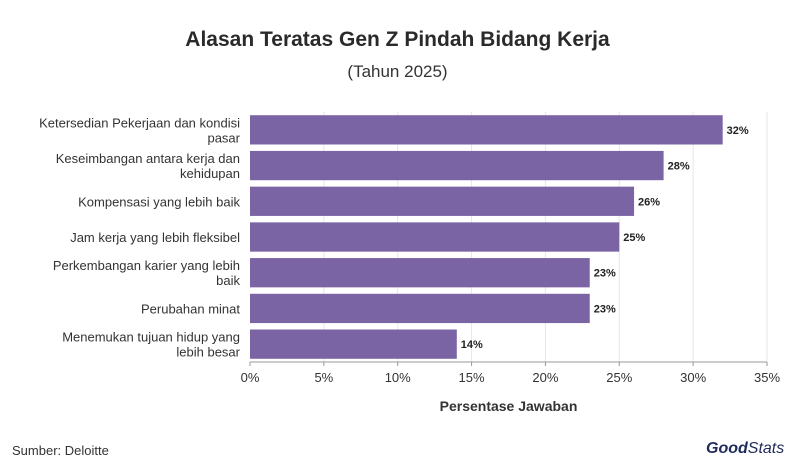  Describe the element at coordinates (619, 377) in the screenshot. I see `x-tick-label-5: 25%` at that location.